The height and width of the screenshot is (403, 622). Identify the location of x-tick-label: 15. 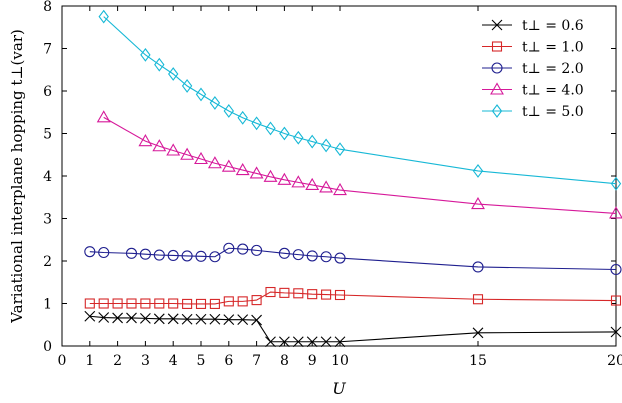
(478, 361).